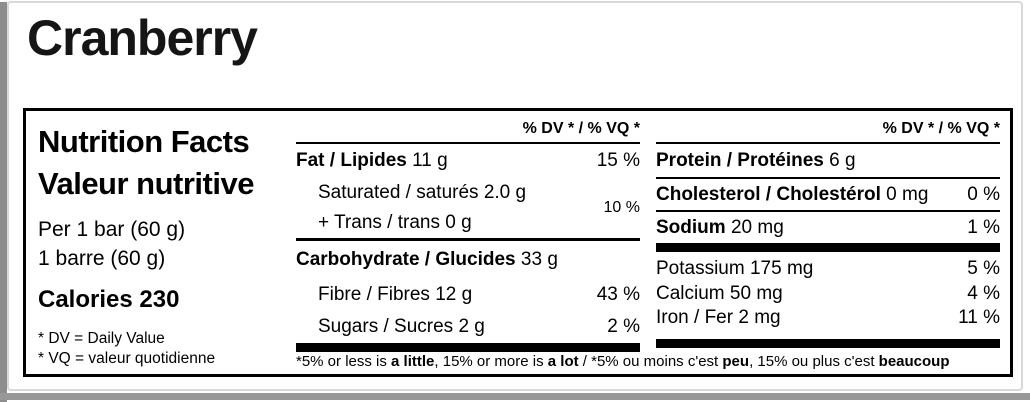 The height and width of the screenshot is (402, 1030). I want to click on fibre-row: Fibre / Fibres 12 g 43 %, so click(468, 295).